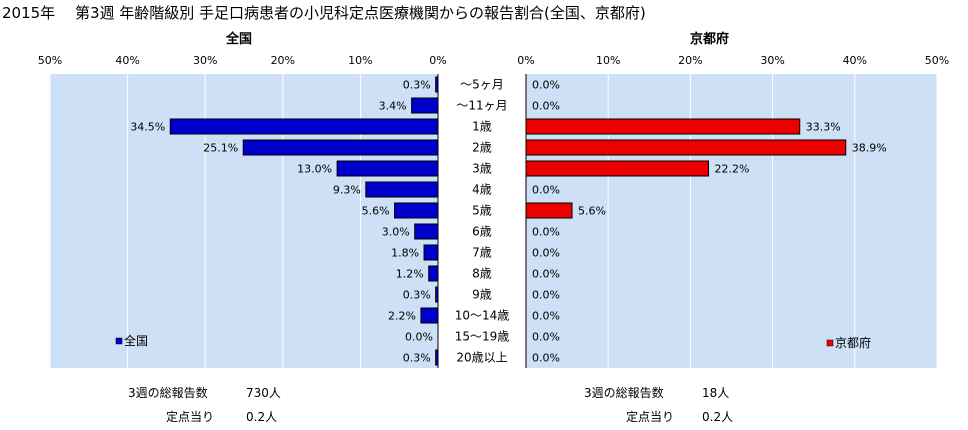  I want to click on national-data-label: 9.3%, so click(347, 190).